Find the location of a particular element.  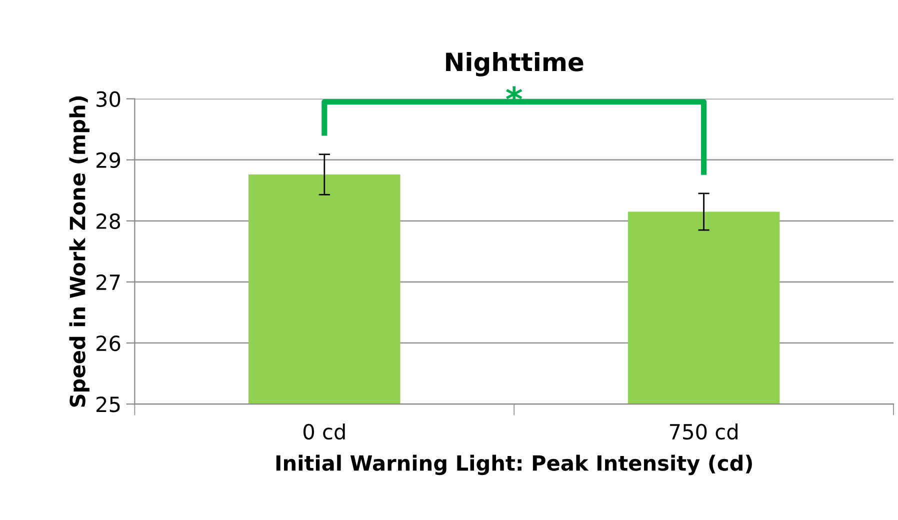

y-tick-label: 28 is located at coordinates (108, 221).